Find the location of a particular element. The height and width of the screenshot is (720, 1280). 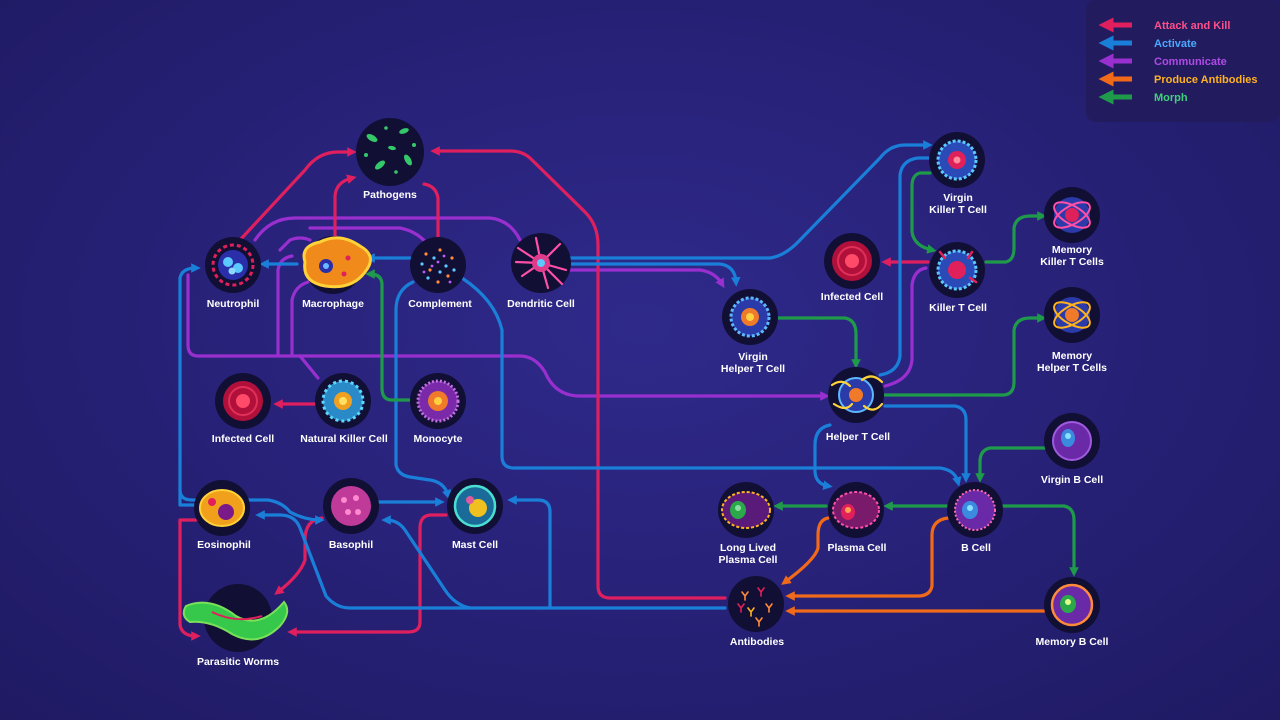

node-virgin-b-cell: Virgin B Cell is located at coordinates (1072, 449).